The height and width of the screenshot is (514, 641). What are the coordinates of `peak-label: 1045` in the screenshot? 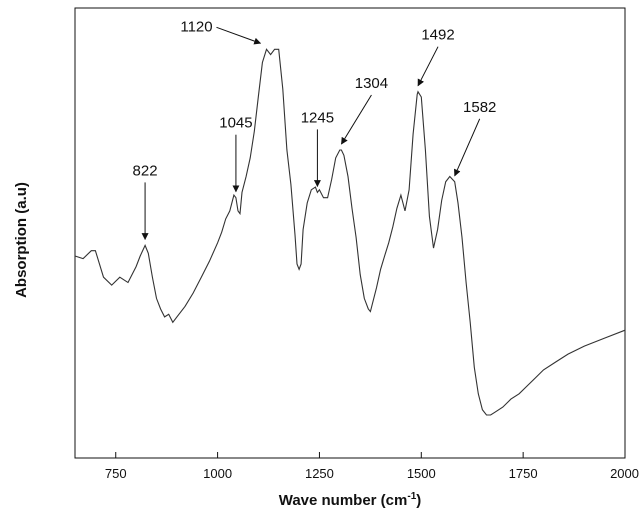 It's located at (235, 123).